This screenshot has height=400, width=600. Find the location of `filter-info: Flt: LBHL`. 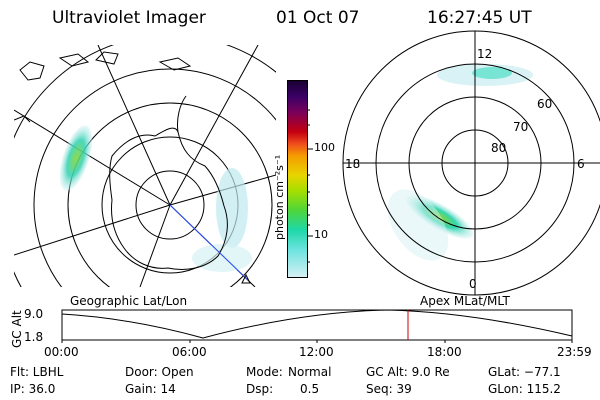

filter-info: Flt: LBHL is located at coordinates (37, 372).